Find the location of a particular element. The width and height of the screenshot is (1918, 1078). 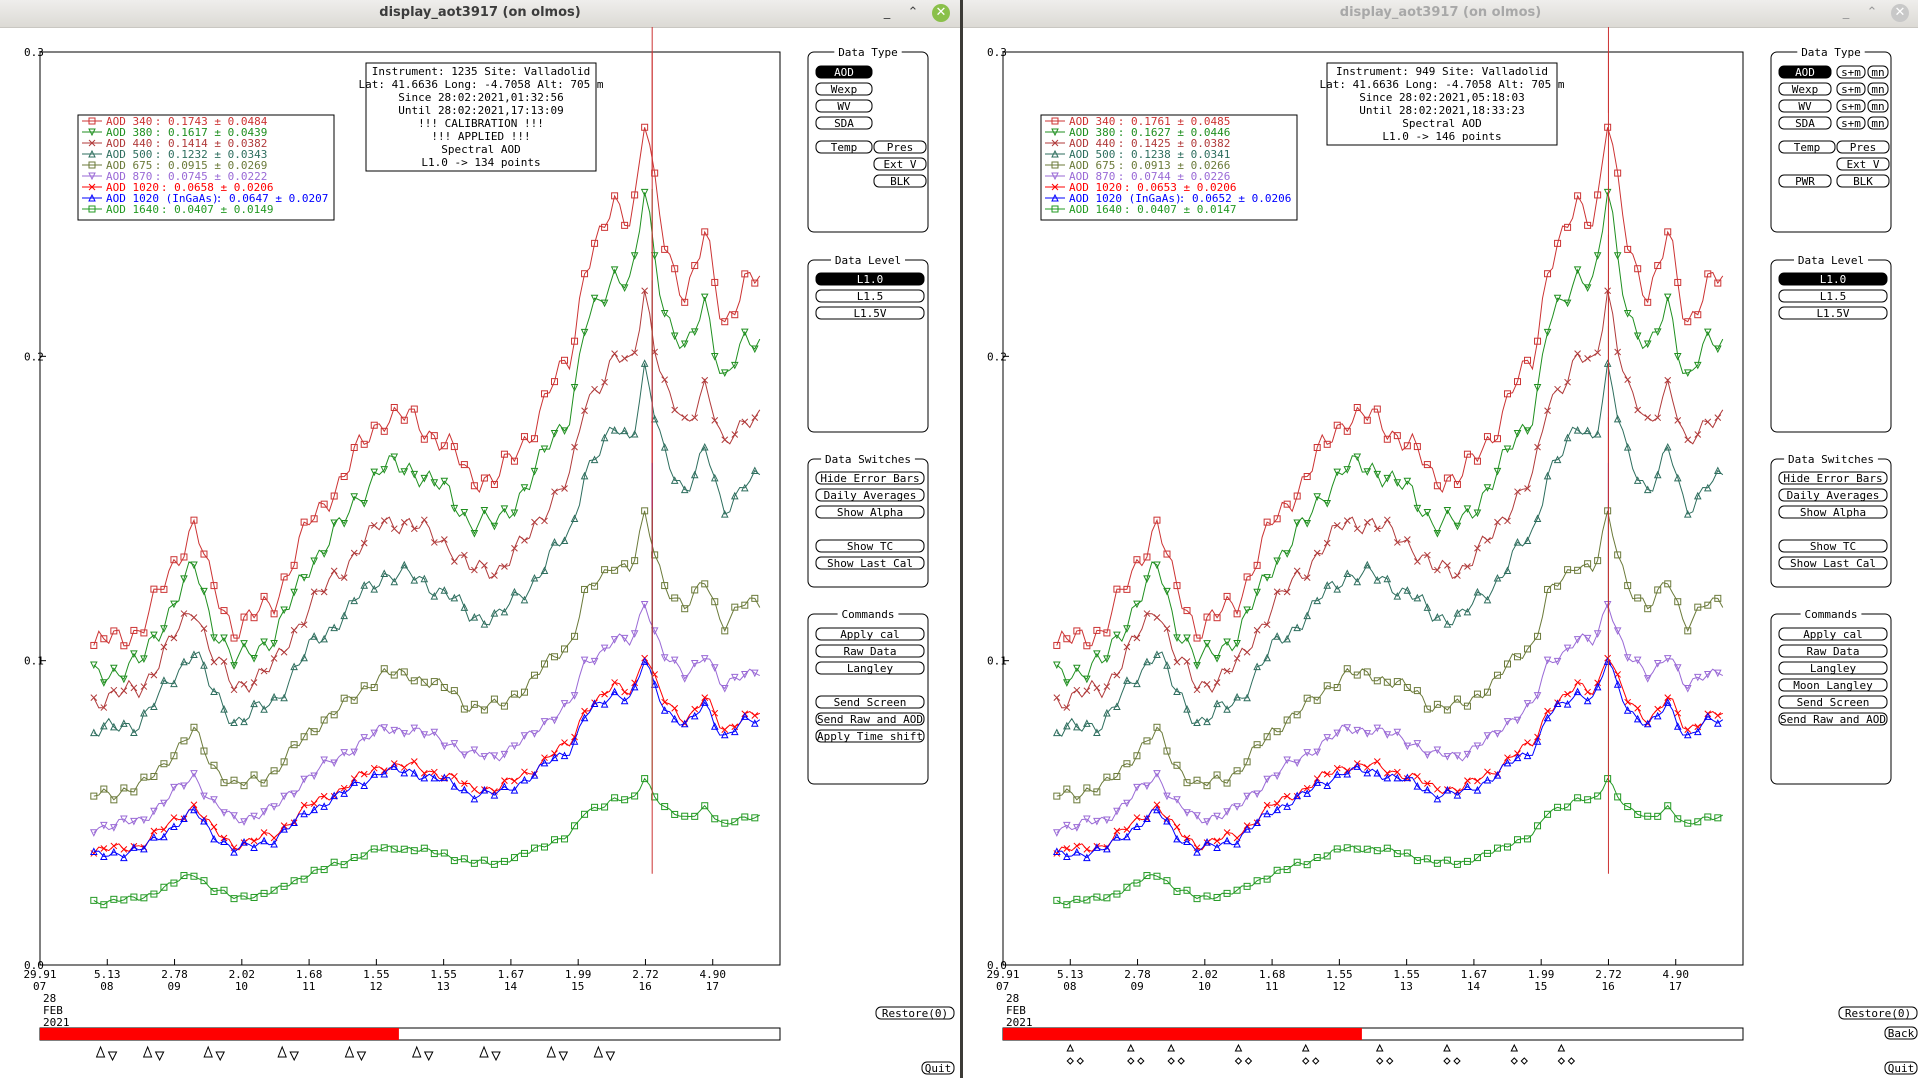

data-level-l10-button is located at coordinates (870, 279).